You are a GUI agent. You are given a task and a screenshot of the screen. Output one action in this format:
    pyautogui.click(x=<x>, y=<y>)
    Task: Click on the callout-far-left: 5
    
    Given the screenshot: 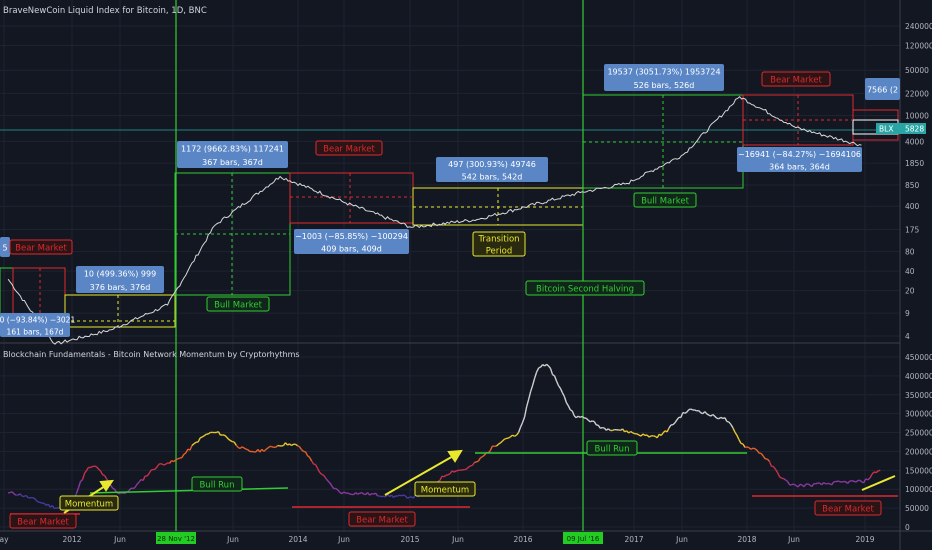 What is the action you would take?
    pyautogui.click(x=5, y=247)
    